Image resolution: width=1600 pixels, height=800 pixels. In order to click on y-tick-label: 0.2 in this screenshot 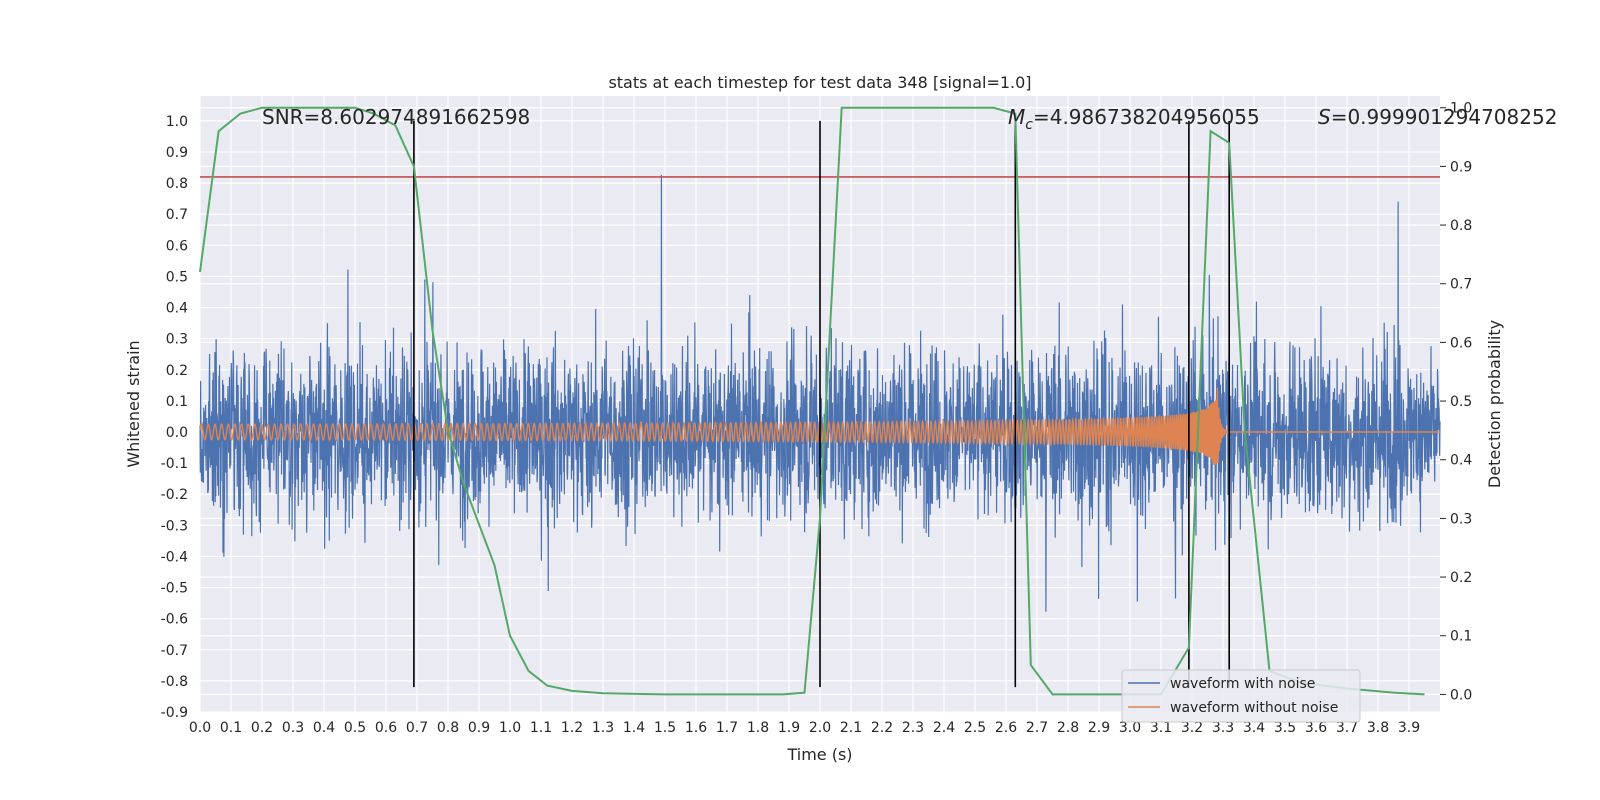, I will do `click(177, 371)`.